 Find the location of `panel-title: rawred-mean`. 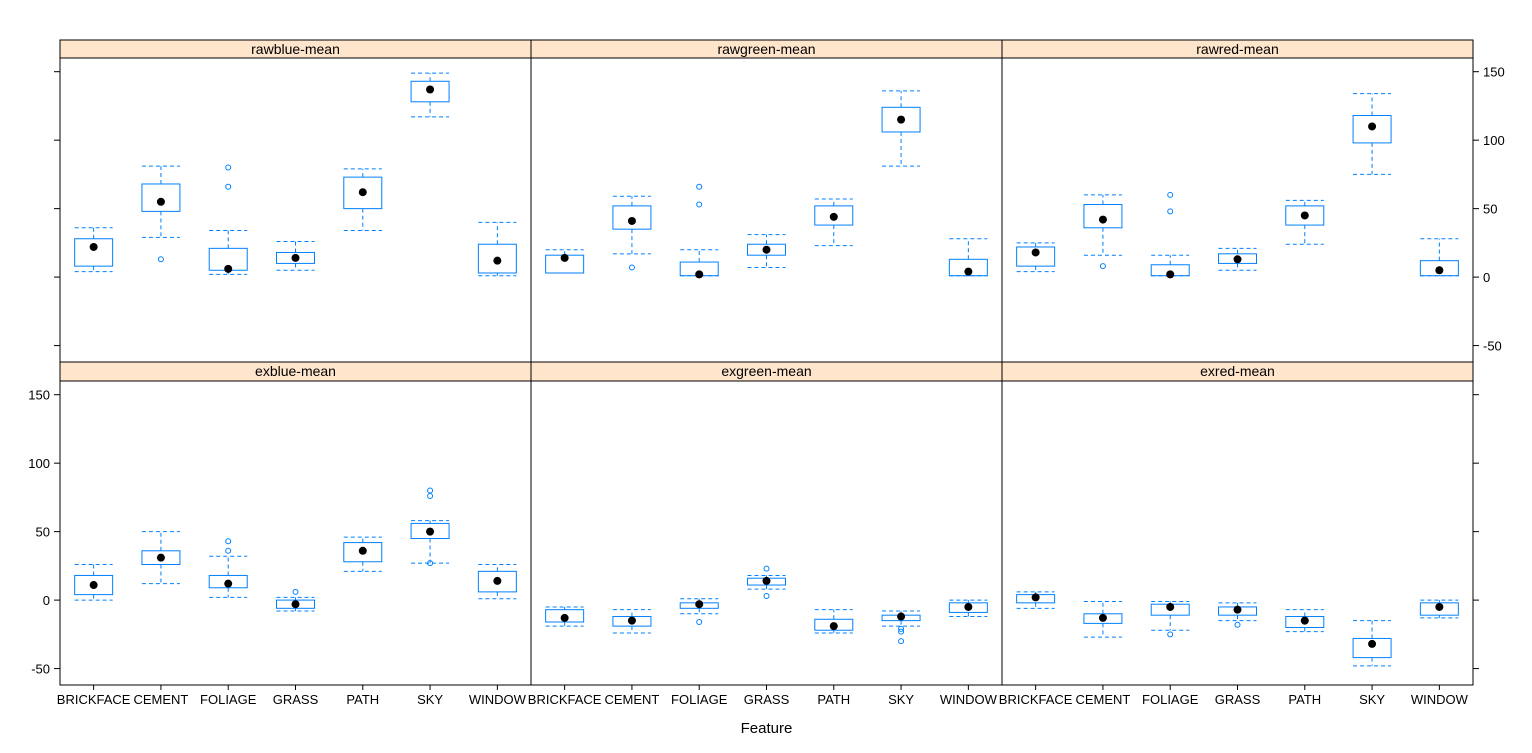

panel-title: rawred-mean is located at coordinates (1237, 49).